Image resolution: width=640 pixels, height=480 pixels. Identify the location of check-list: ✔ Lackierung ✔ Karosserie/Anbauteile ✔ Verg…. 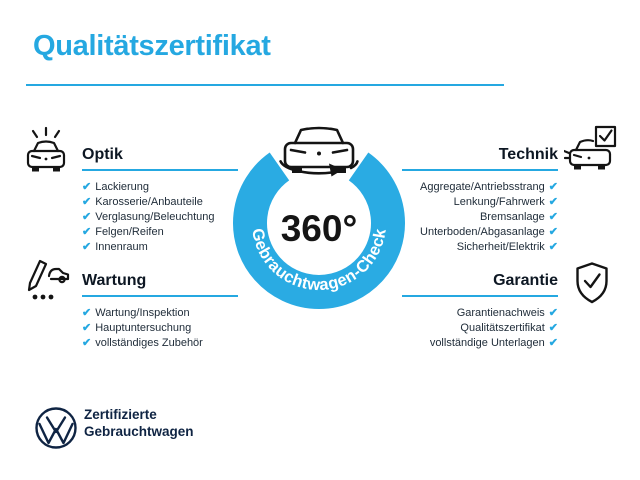
(160, 217).